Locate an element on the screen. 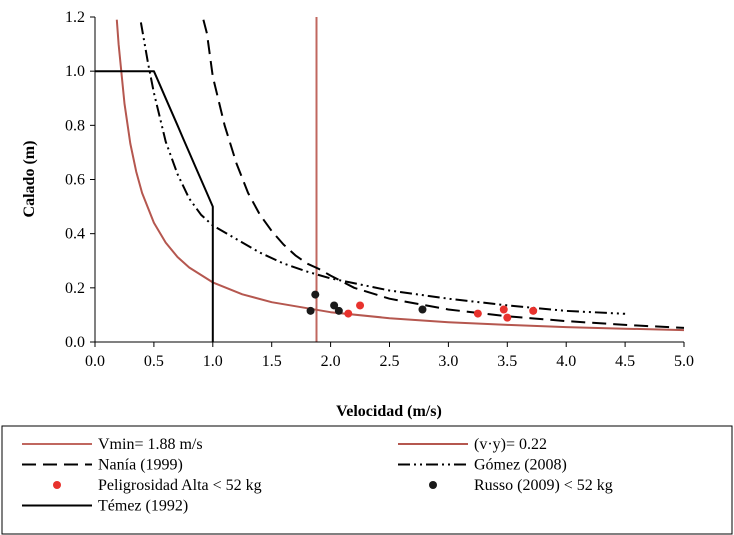 Image resolution: width=734 pixels, height=535 pixels. y-tick-label: 1.2 is located at coordinates (75, 17).